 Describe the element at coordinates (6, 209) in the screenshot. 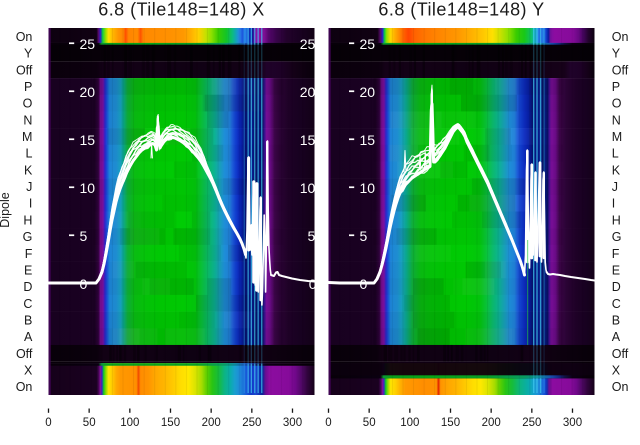

I see `svg-text: Dipole` at that location.